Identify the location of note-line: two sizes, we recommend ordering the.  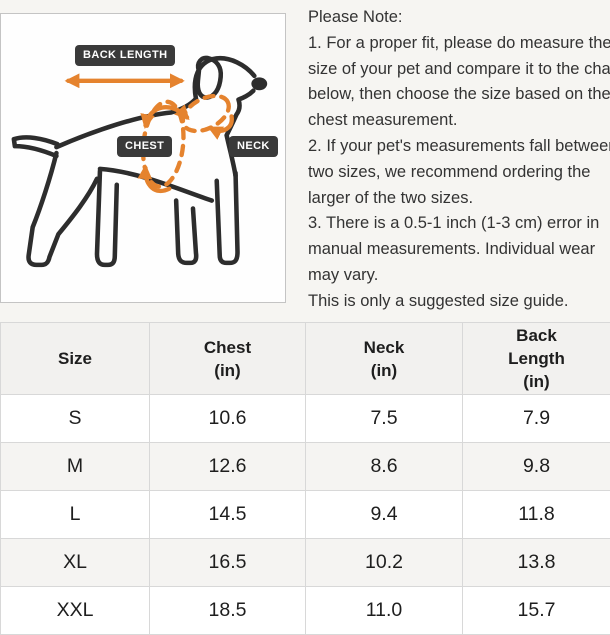
(459, 173).